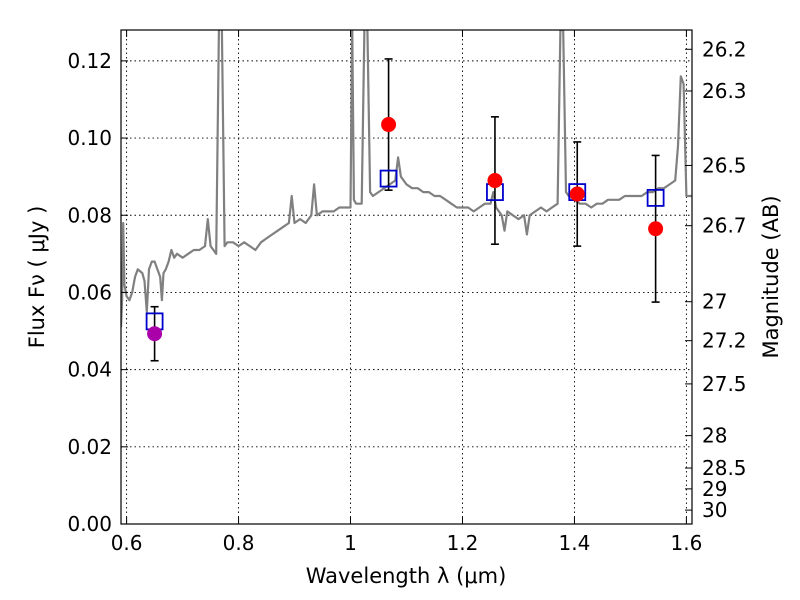  I want to click on x-tick-label: 1.6, so click(686, 543).